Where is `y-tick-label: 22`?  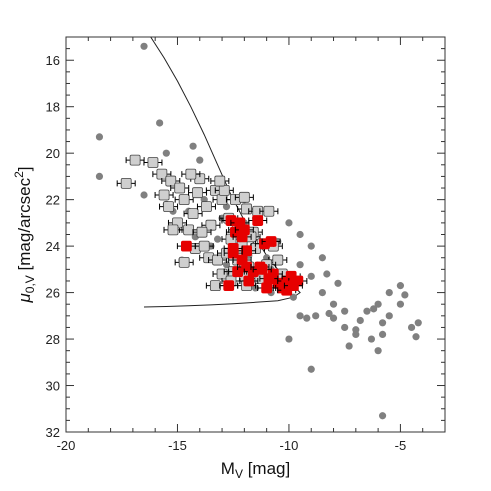
y-tick-label: 22 is located at coordinates (53, 200).